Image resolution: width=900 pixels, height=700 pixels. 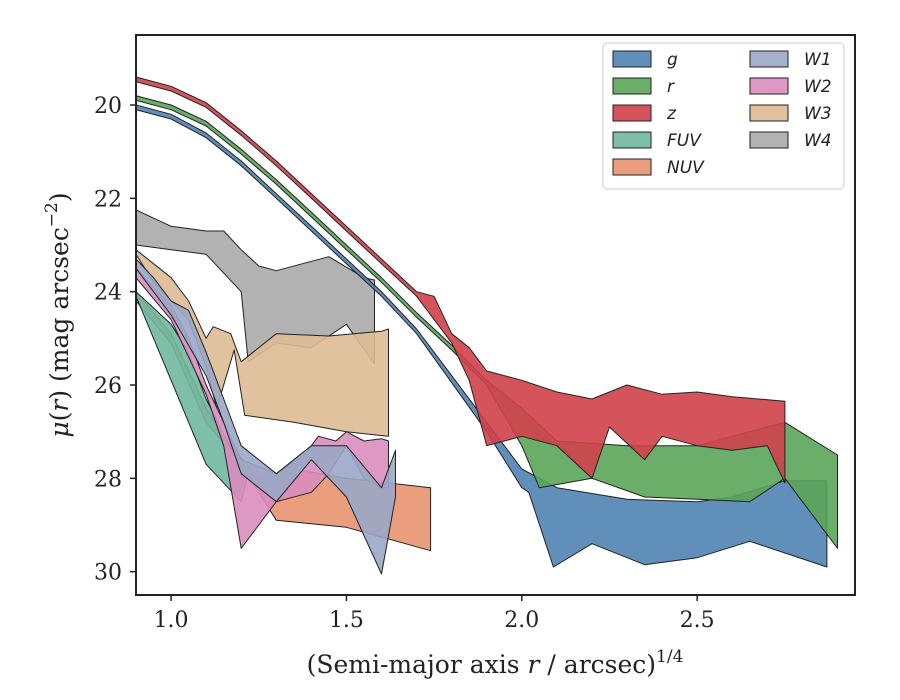 I want to click on legend-label: FUV, so click(x=684, y=141).